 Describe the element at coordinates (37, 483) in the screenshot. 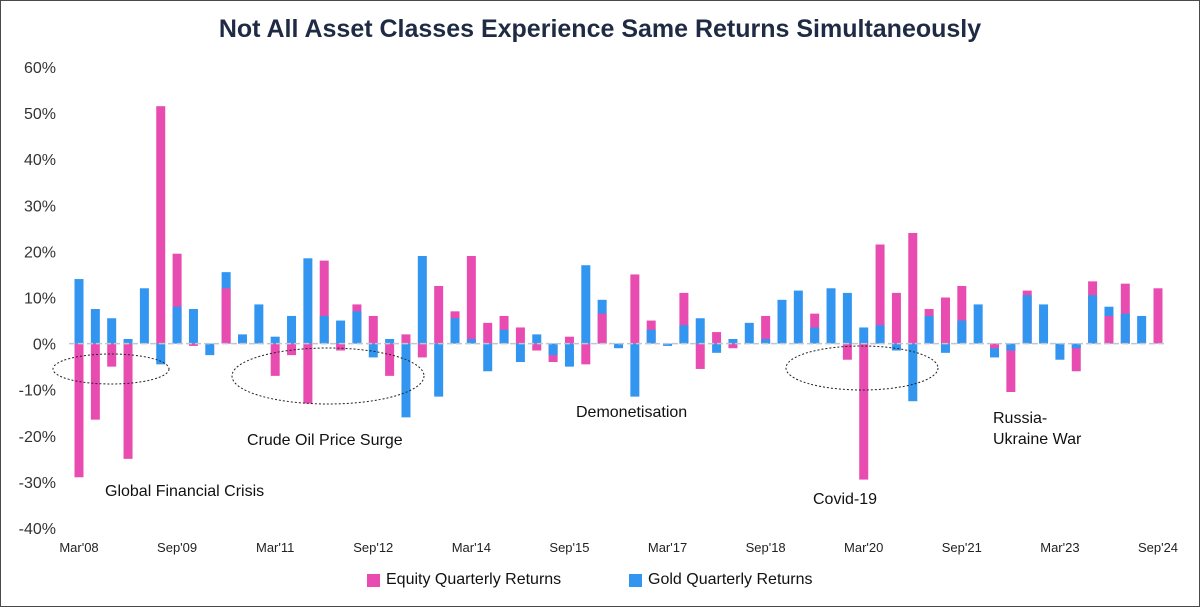

I see `y-tick-label: -30%` at that location.